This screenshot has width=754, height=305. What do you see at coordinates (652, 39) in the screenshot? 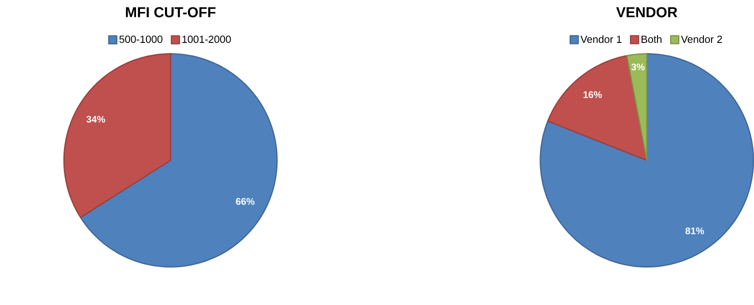
I see `legend-label: Both` at bounding box center [652, 39].